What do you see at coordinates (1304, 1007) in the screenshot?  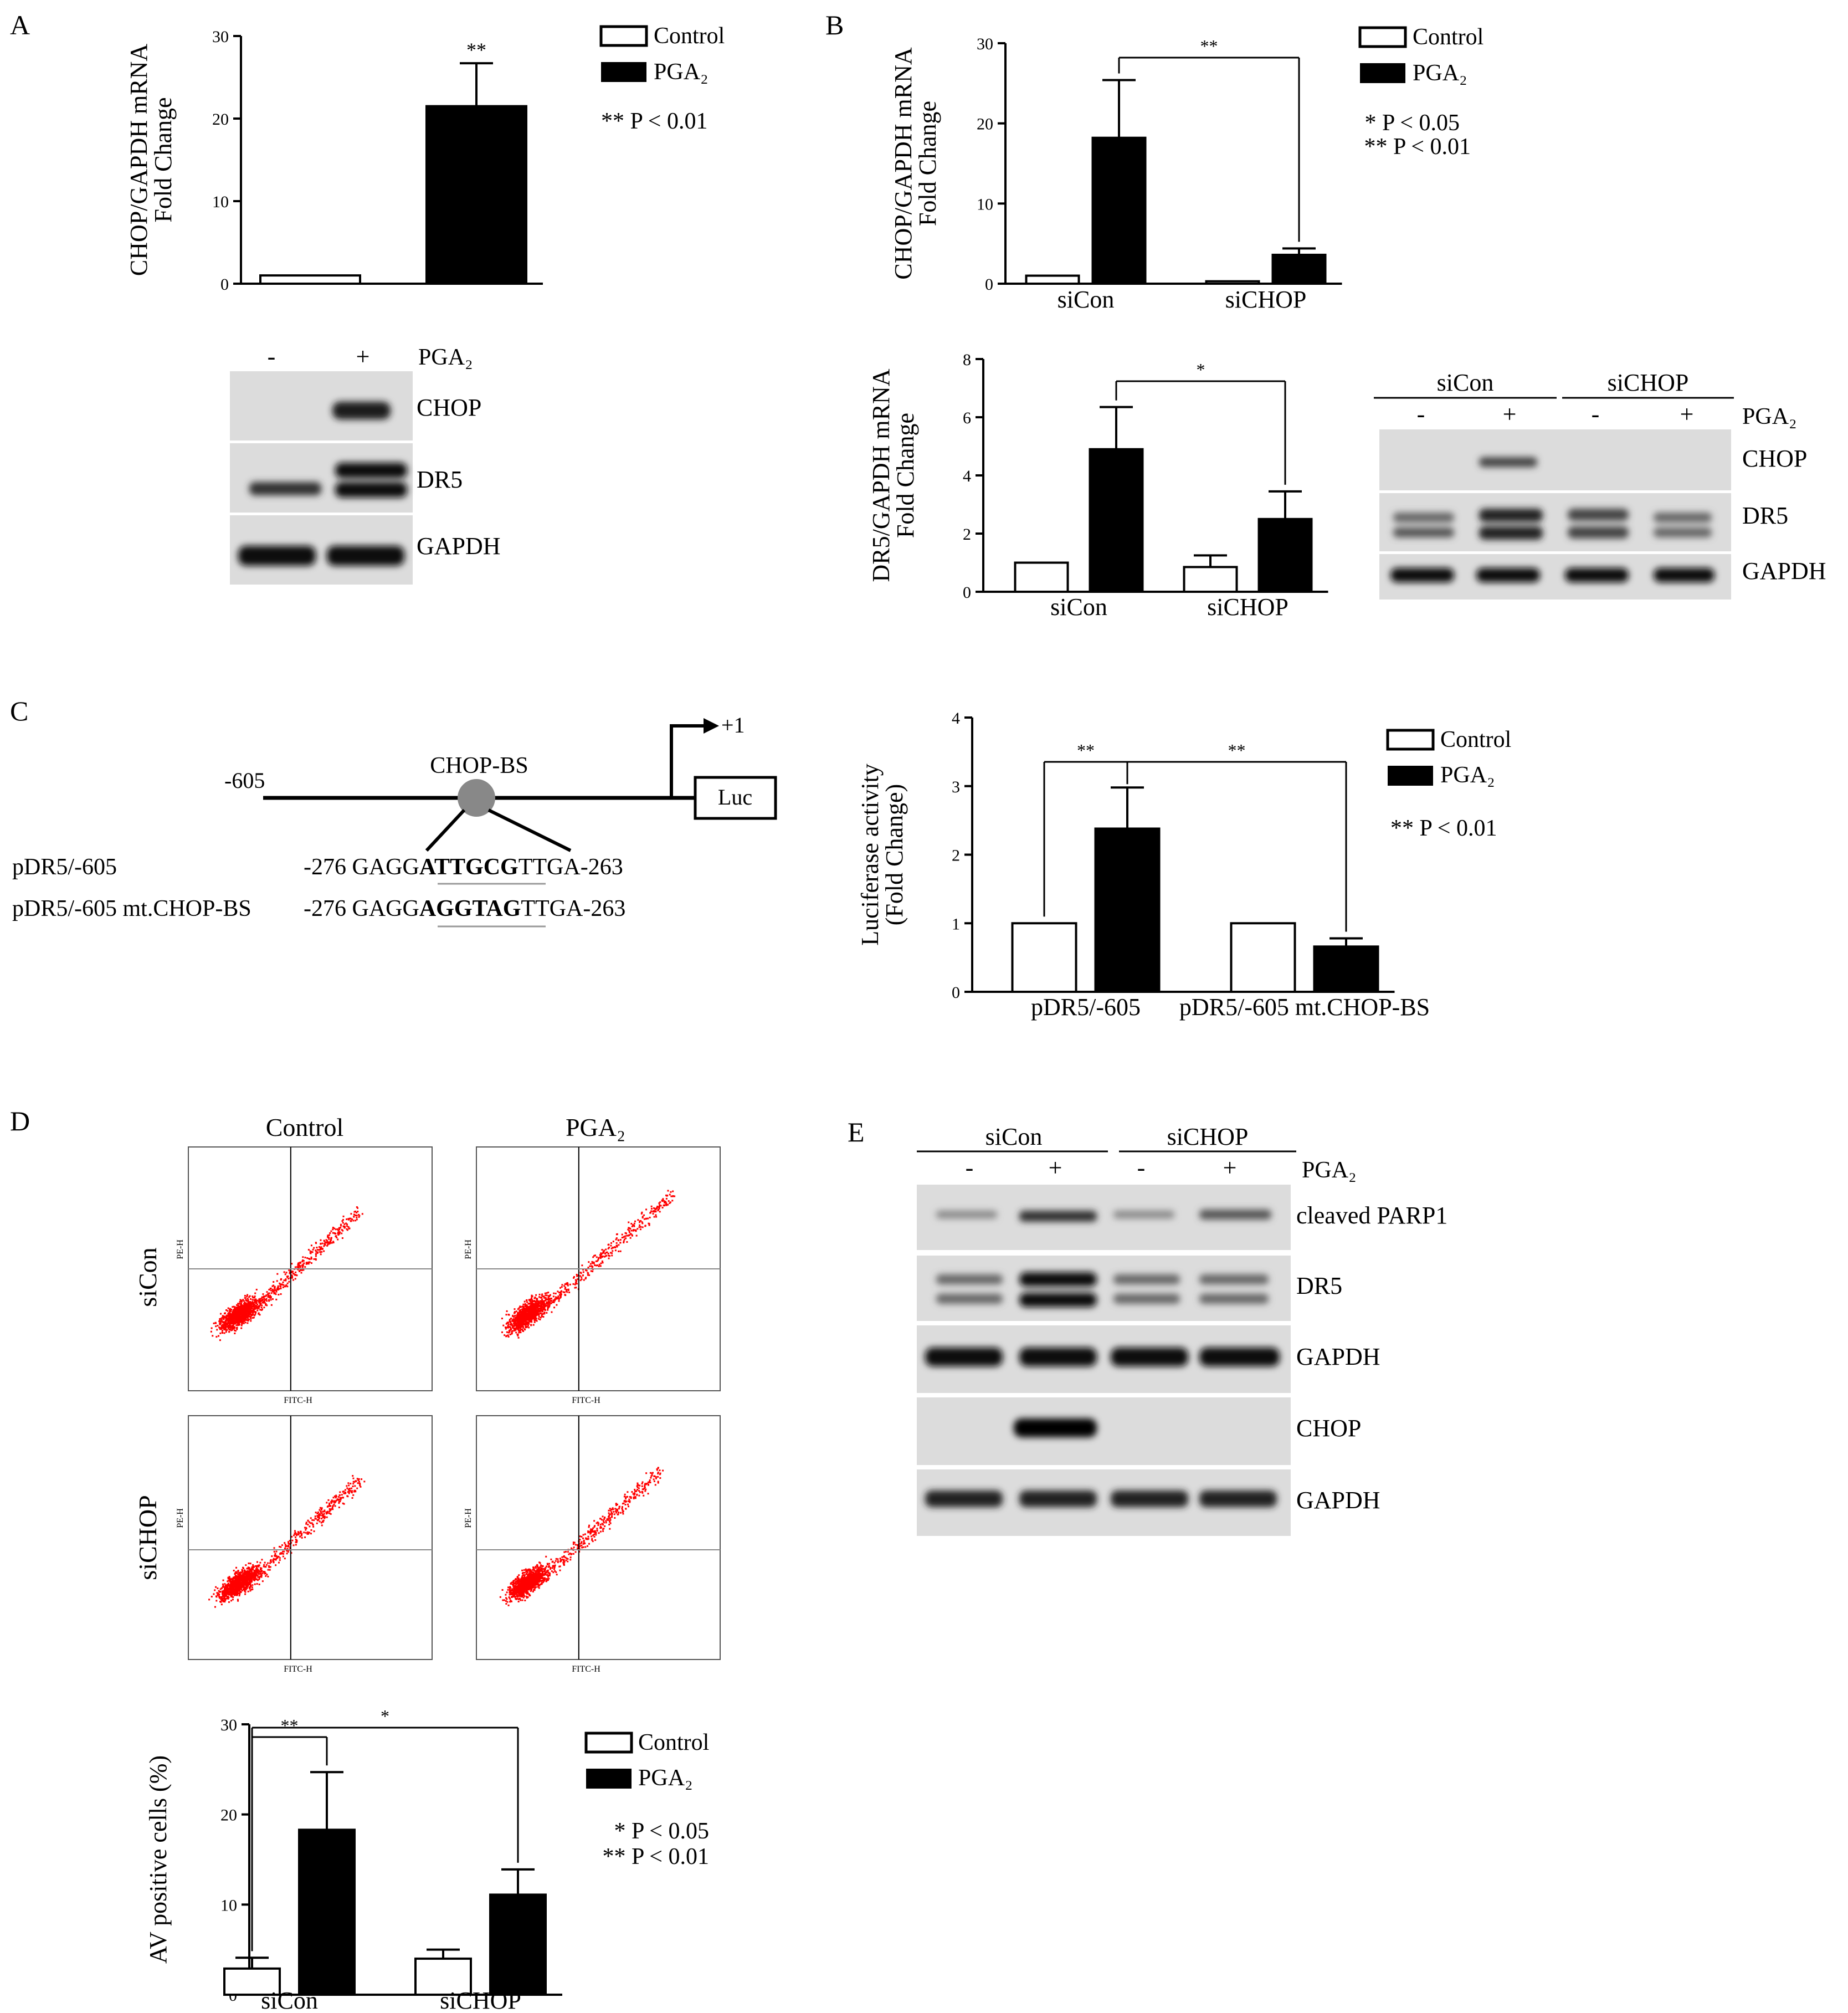 I see `x-category-label: pDR5/-605 mt.CHOP-BS` at bounding box center [1304, 1007].